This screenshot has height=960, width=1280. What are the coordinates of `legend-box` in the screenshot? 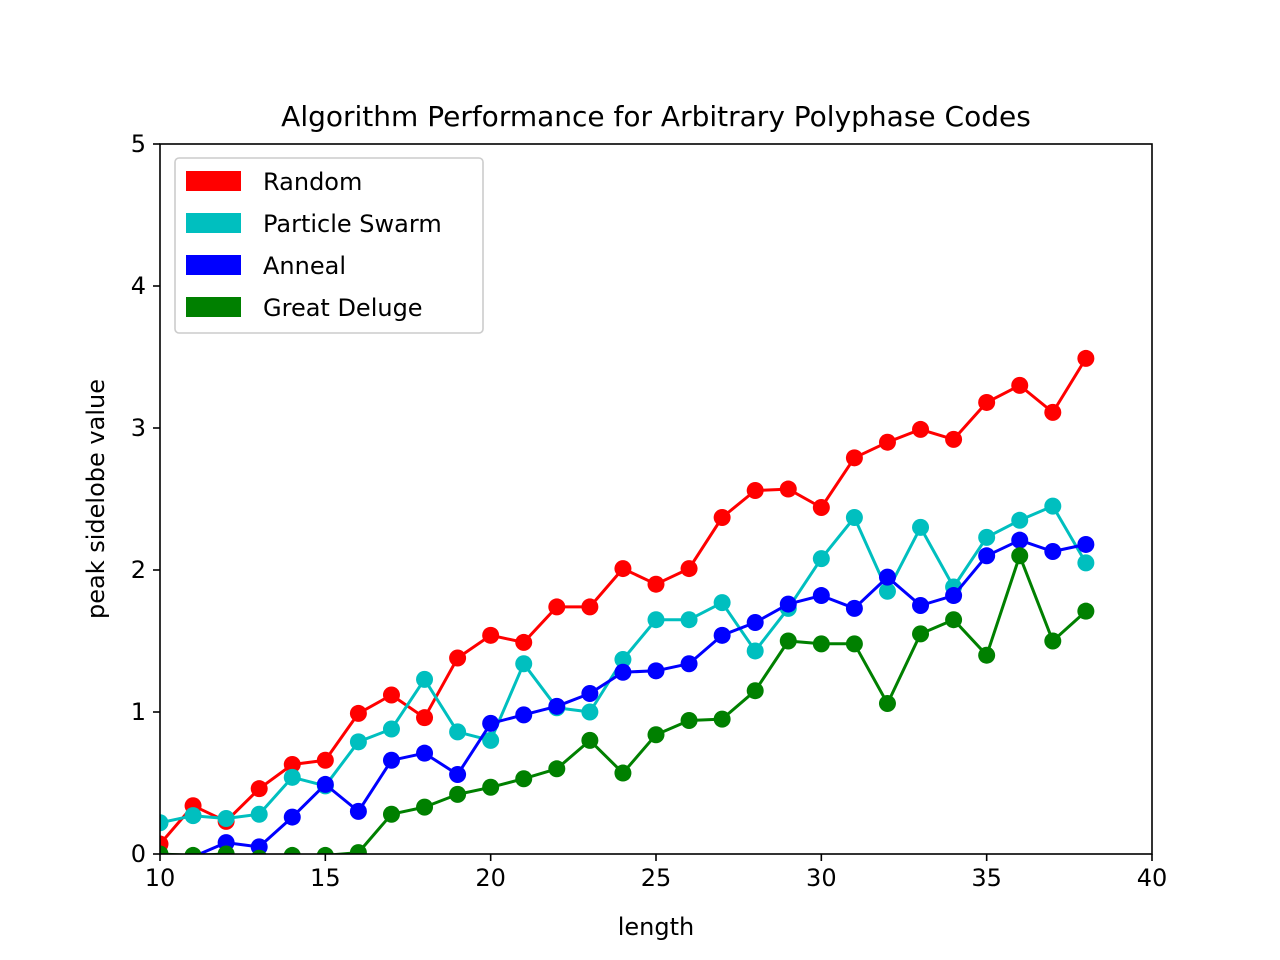 It's located at (329, 245).